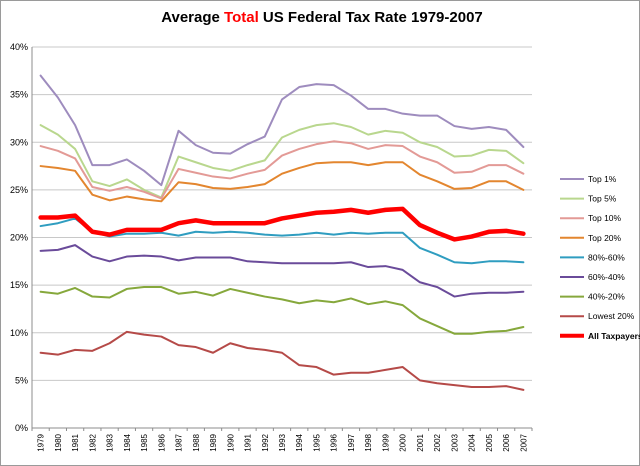 The width and height of the screenshot is (640, 466). I want to click on legend-label: Lowest 20%, so click(611, 316).